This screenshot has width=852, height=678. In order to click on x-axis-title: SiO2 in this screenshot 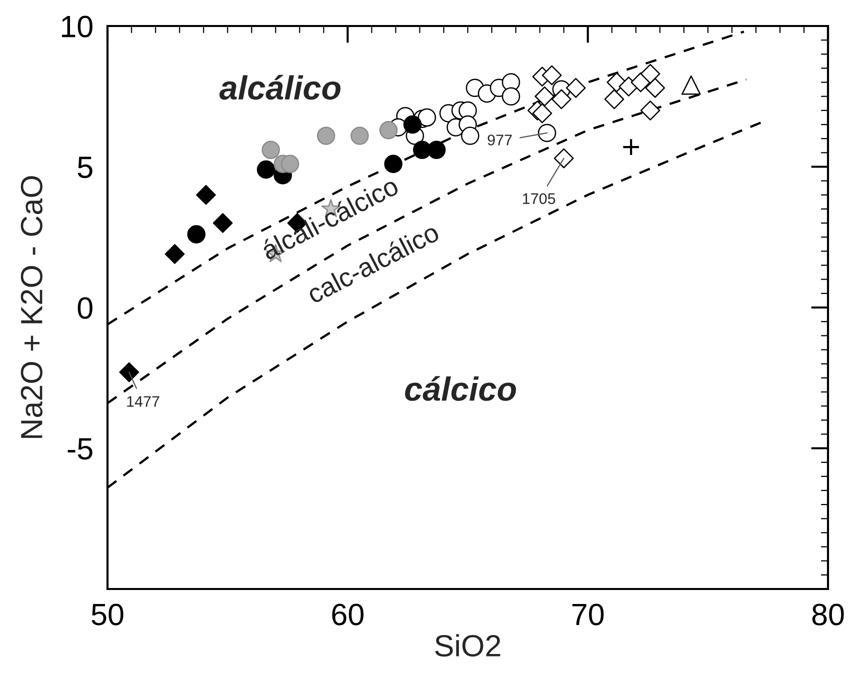, I will do `click(467, 645)`.